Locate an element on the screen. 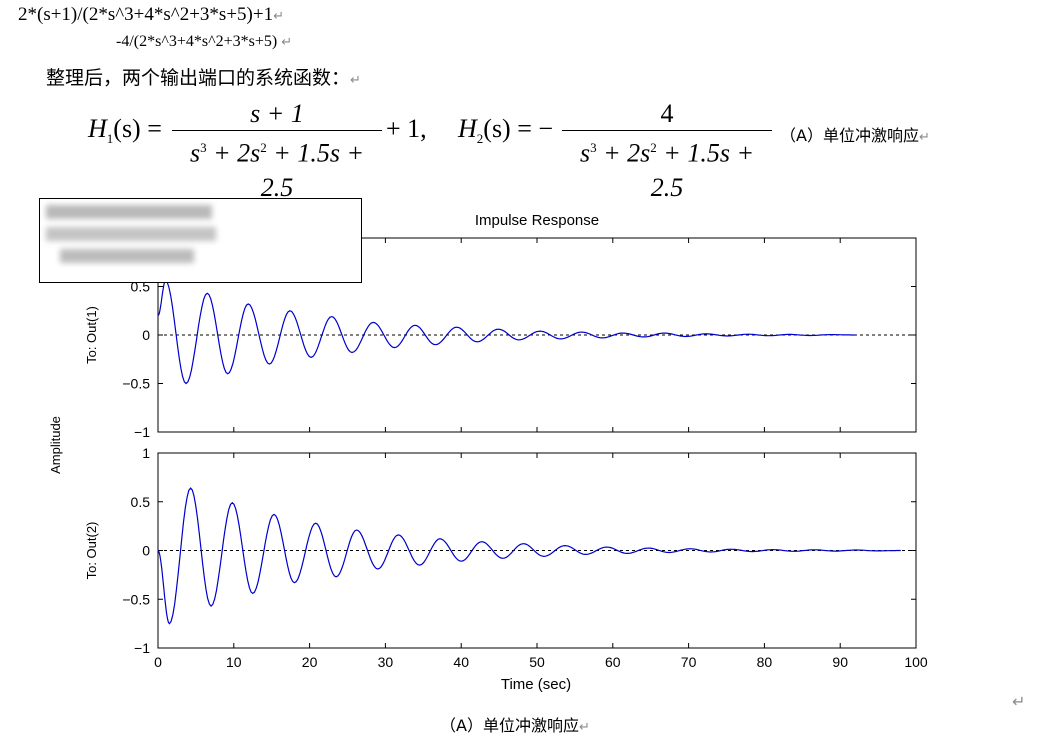 This screenshot has width=1047, height=746. h1-symbol: H is located at coordinates (97, 128).